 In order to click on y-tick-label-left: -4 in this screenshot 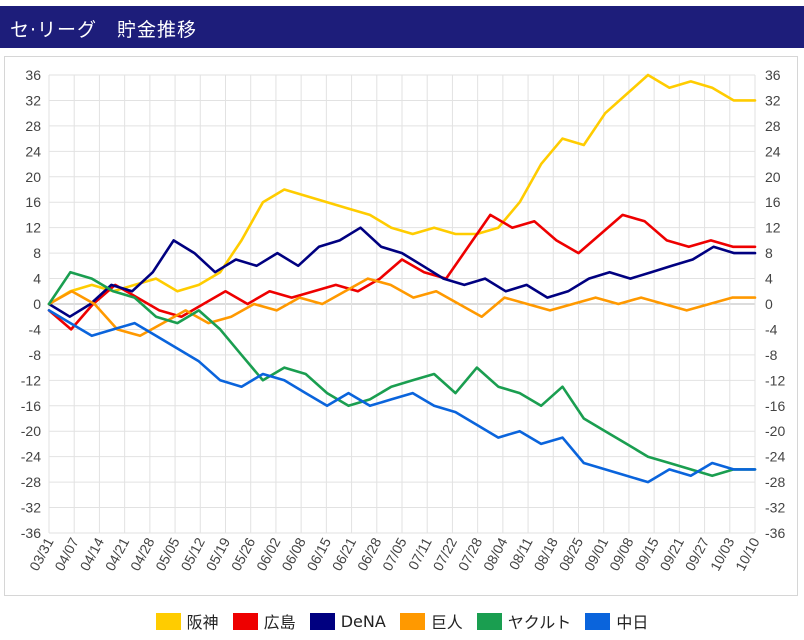, I will do `click(35, 329)`.